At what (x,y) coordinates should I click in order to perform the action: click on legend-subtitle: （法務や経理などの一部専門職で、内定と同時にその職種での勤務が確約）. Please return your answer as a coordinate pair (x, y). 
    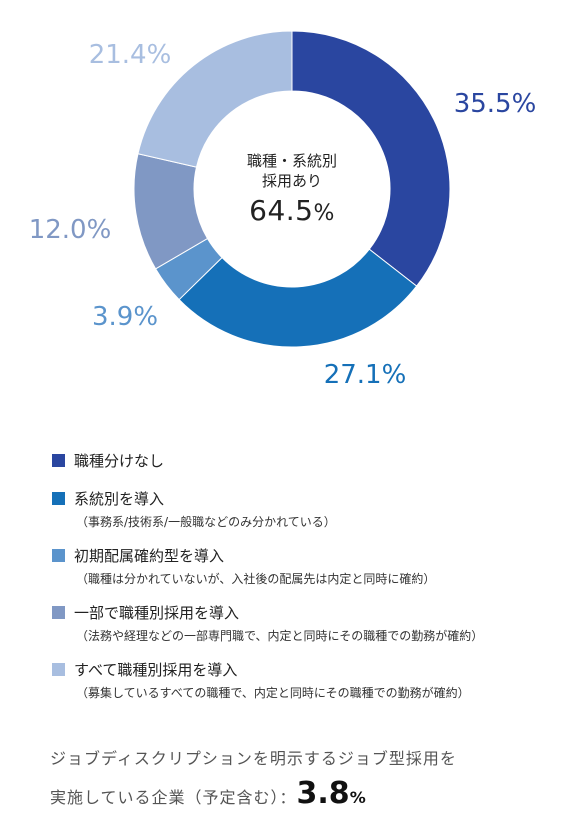
    Looking at the image, I should click on (280, 636).